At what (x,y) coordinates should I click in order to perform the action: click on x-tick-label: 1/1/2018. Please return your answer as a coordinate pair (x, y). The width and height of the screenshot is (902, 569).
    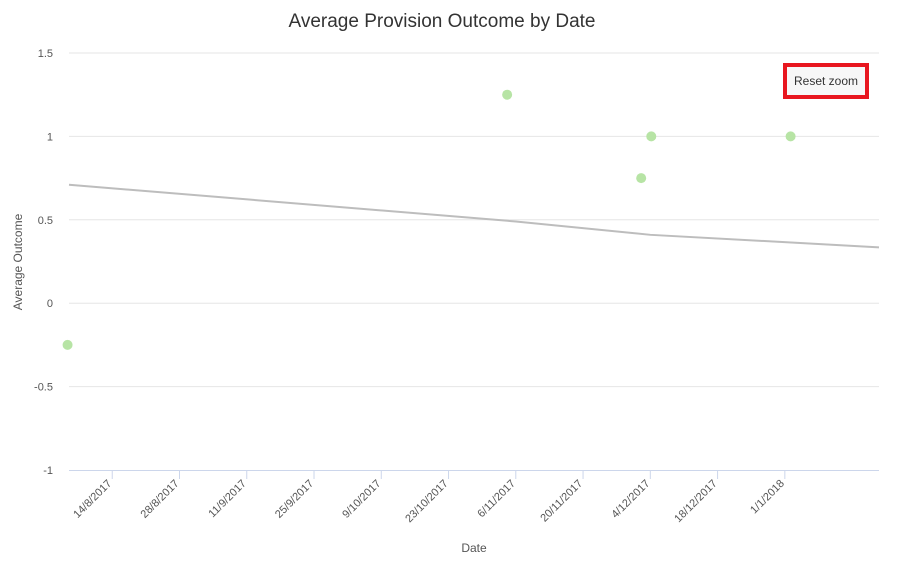
    Looking at the image, I should click on (767, 497).